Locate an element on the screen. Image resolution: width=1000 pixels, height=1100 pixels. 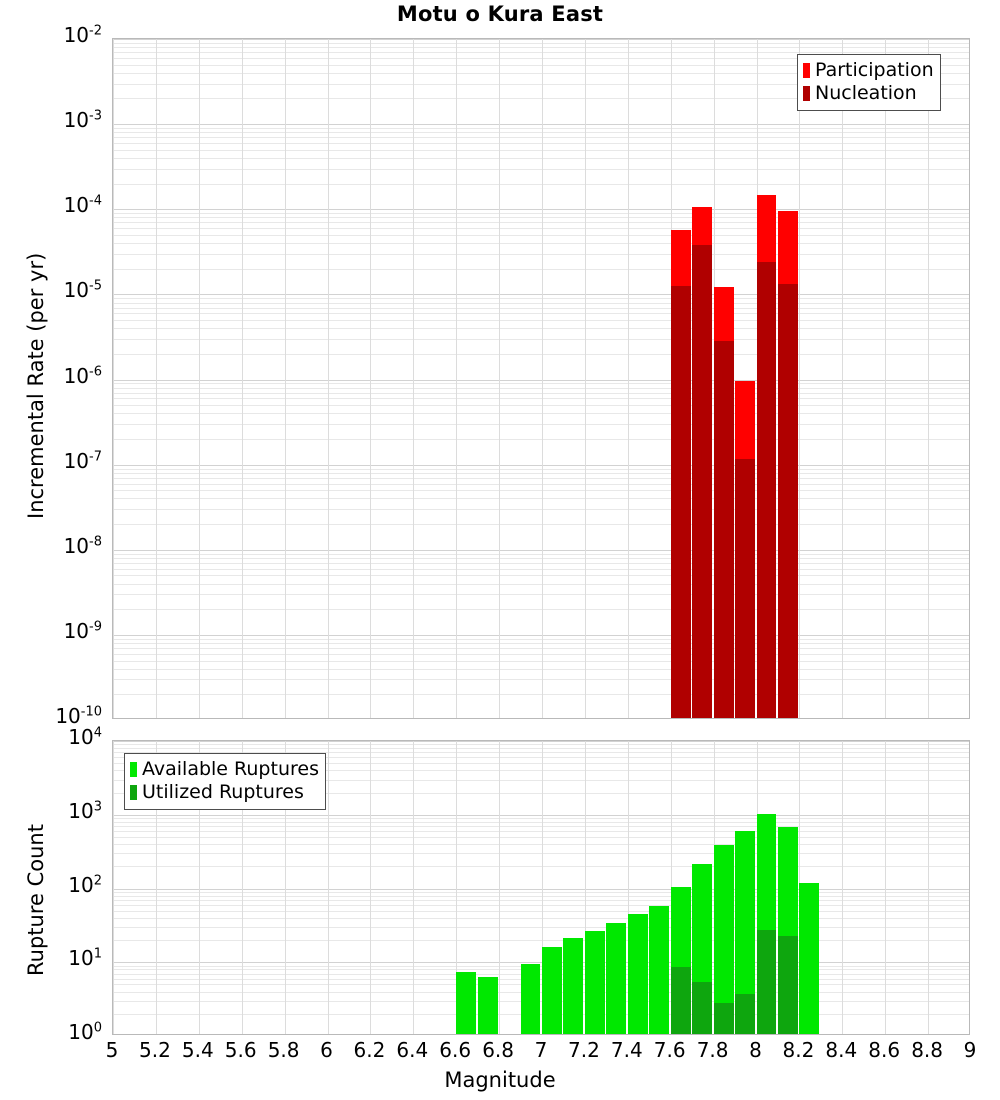
x-tick-label: 7.8 is located at coordinates (712, 1050).